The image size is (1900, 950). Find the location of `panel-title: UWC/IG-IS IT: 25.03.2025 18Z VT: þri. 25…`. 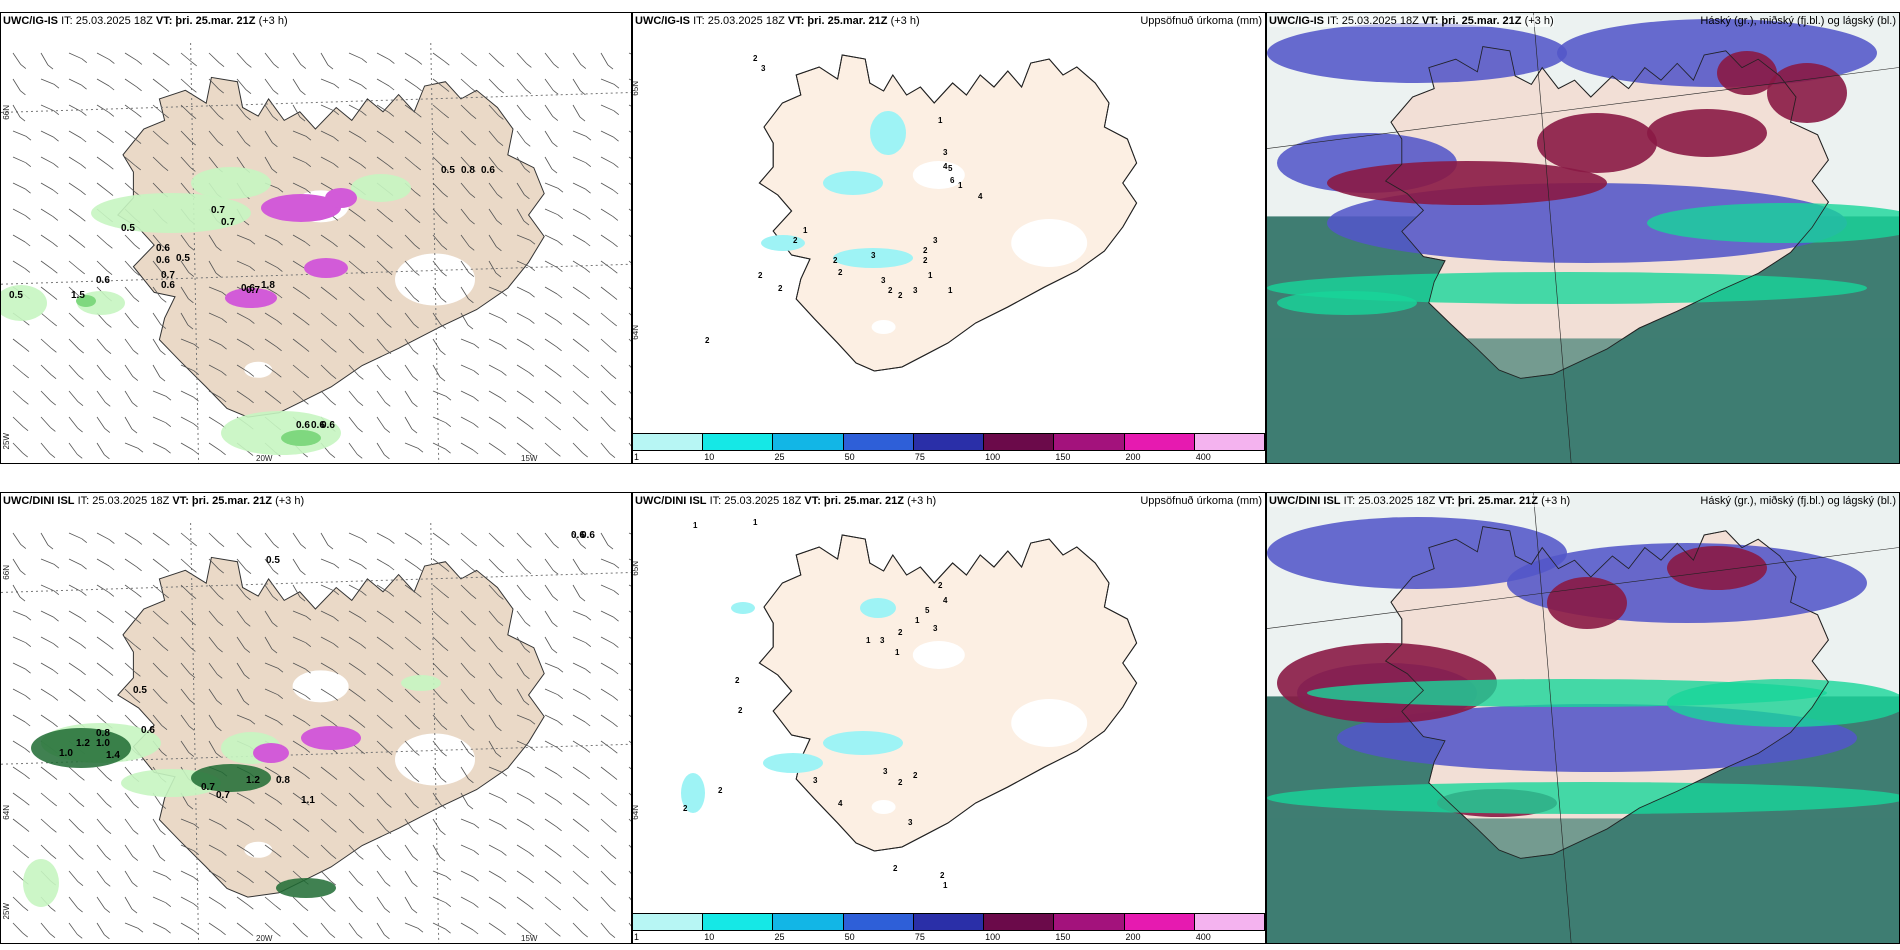

panel-title: UWC/IG-IS IT: 25.03.2025 18Z VT: þri. 25… is located at coordinates (777, 21).